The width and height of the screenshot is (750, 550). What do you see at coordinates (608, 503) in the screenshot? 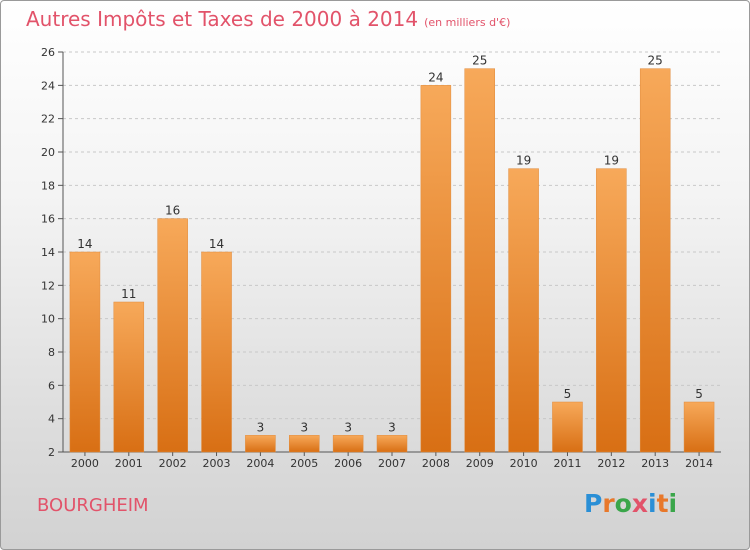
I see `logo-letter: r` at bounding box center [608, 503].